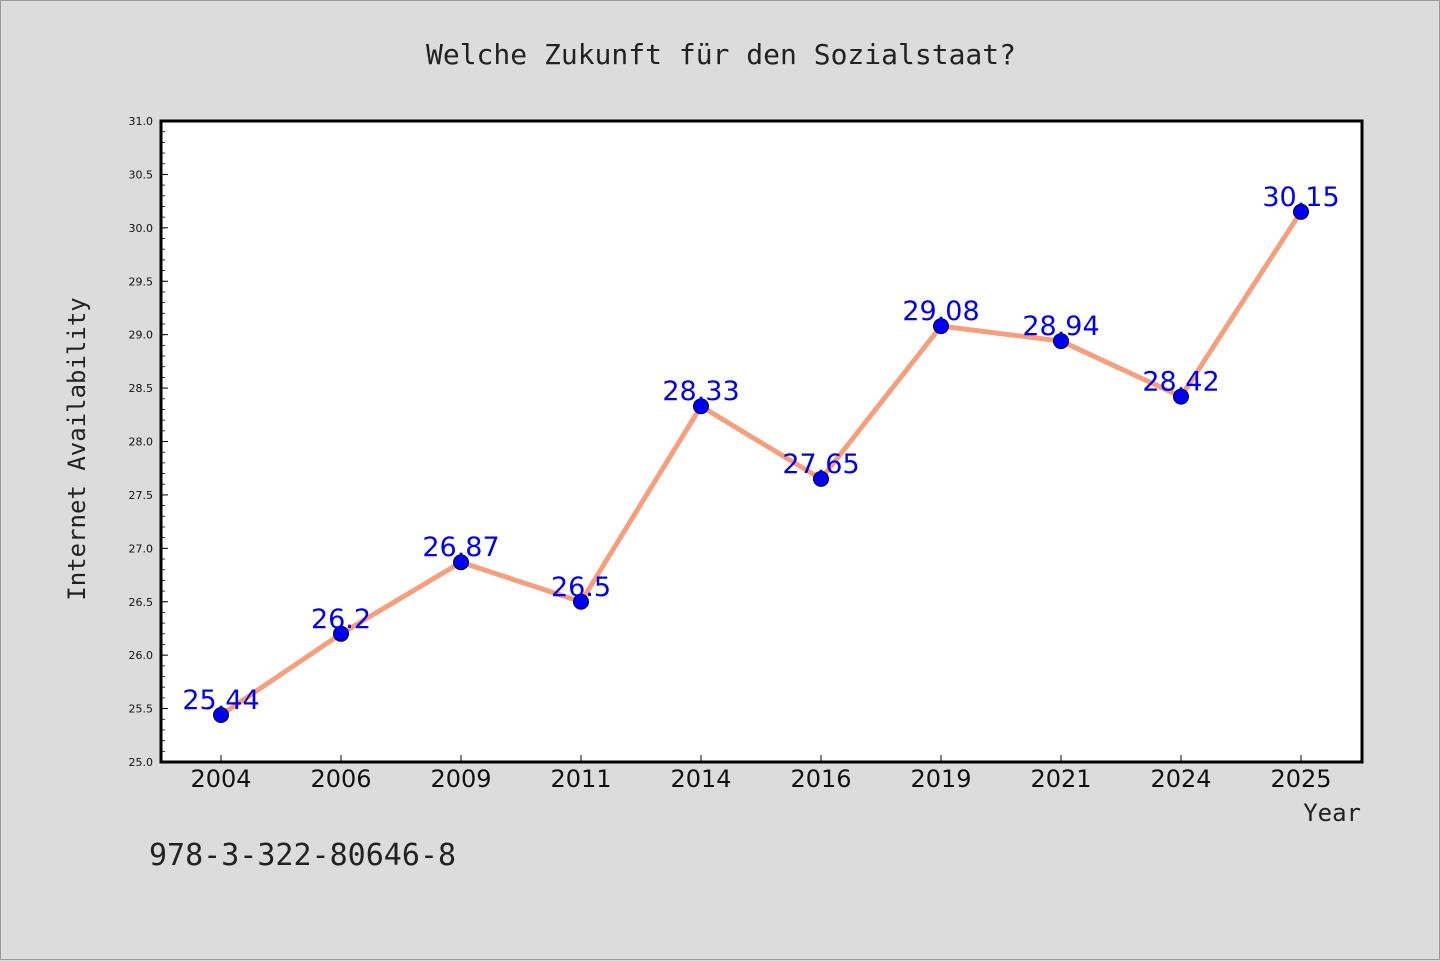 This screenshot has height=961, width=1440. Describe the element at coordinates (141, 709) in the screenshot. I see `y-tick-label: 25.5` at that location.